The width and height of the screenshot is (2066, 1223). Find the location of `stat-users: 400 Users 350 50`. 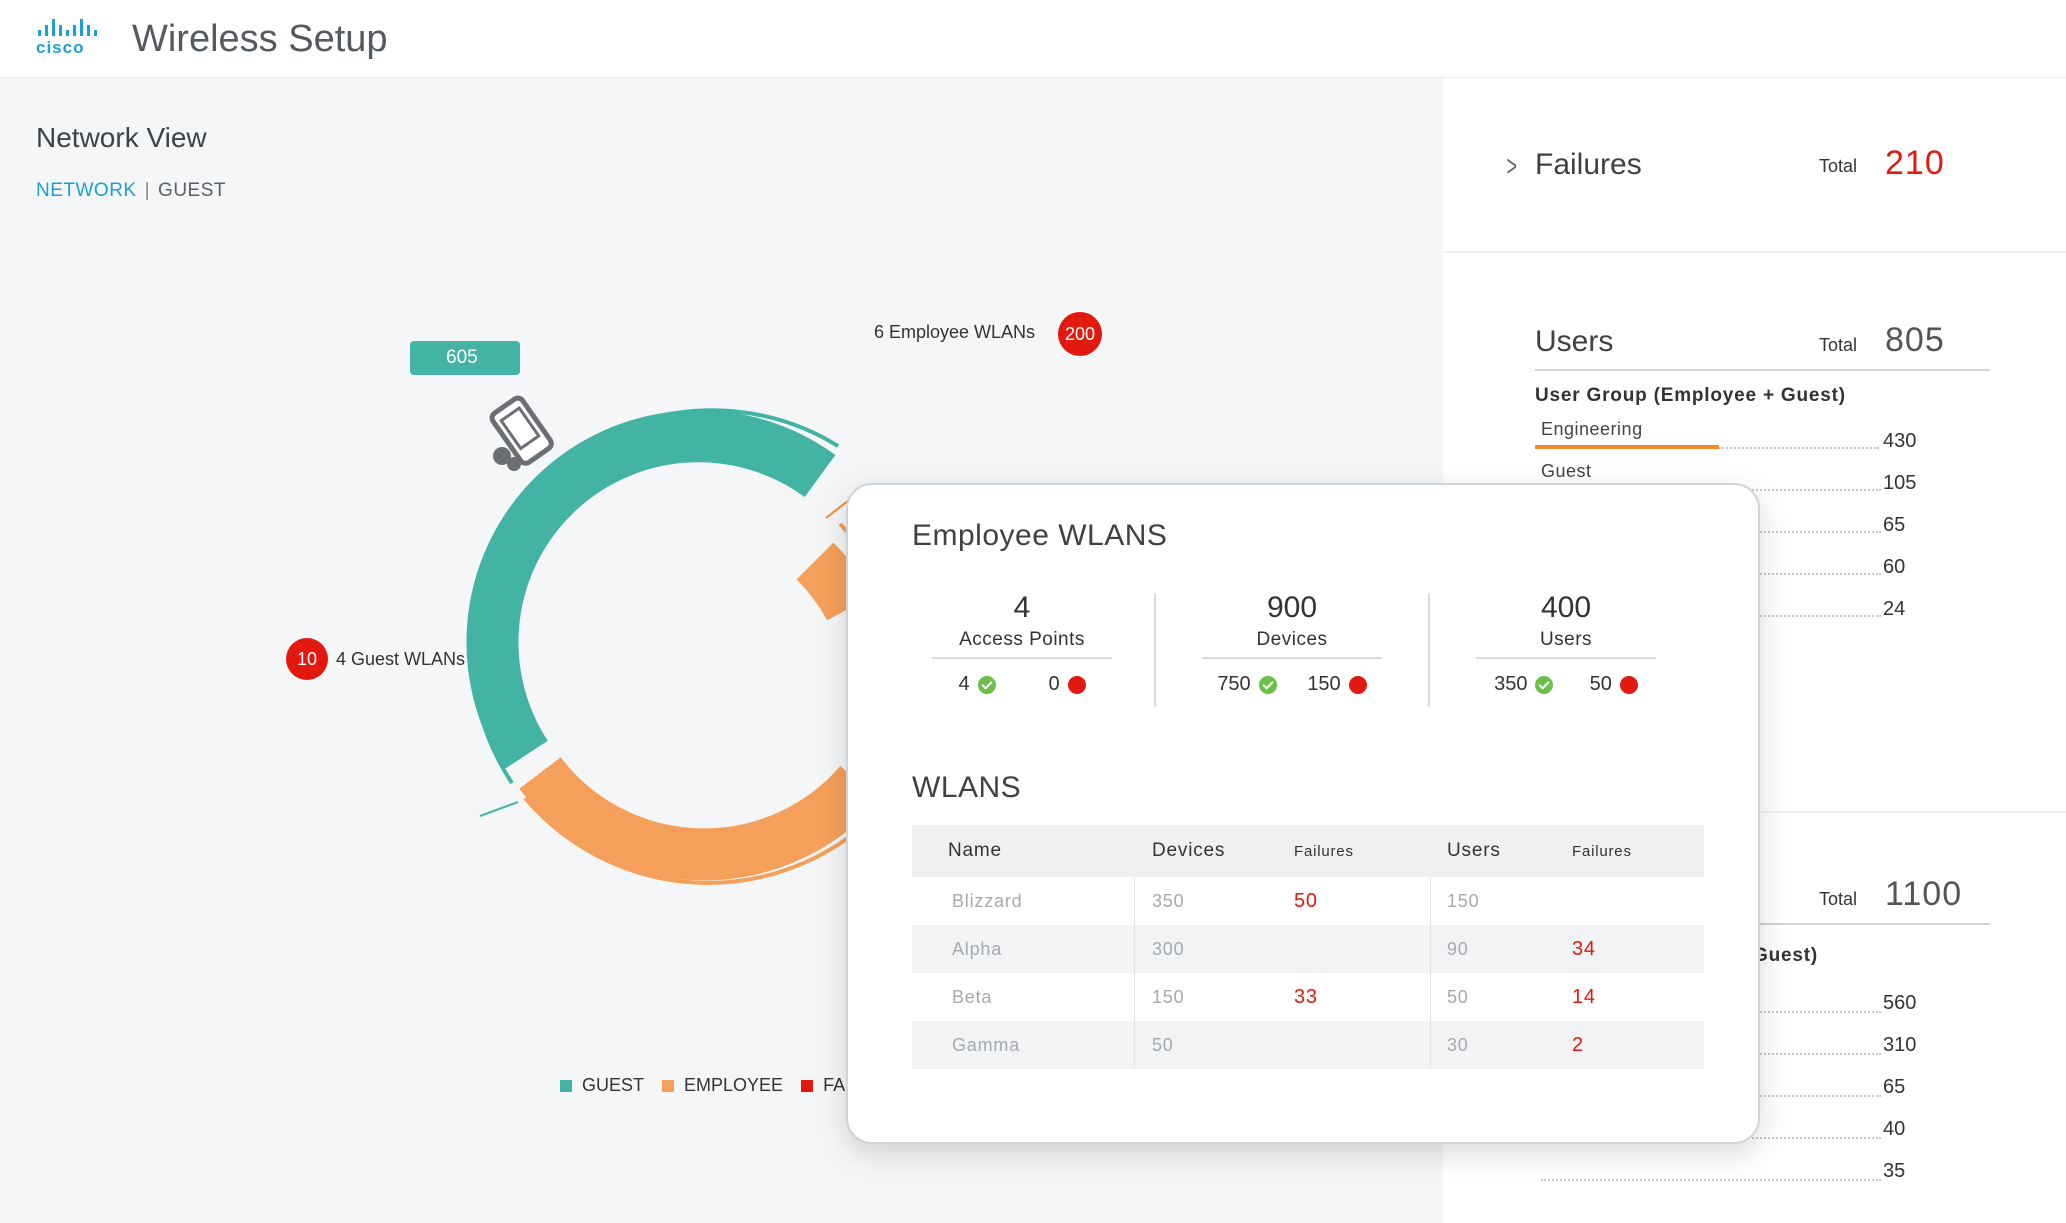

stat-users: 400 Users 350 50 is located at coordinates (1566, 643).